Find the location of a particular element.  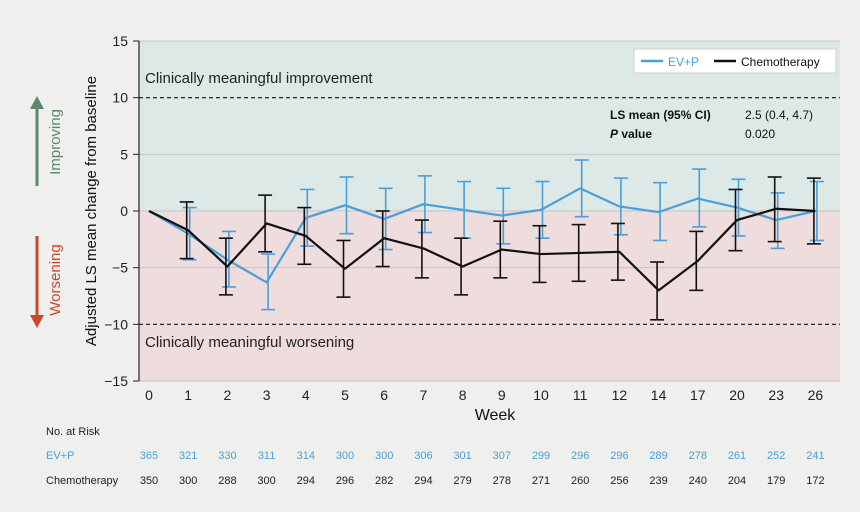

risk-row-label: EV+P is located at coordinates (60, 456).